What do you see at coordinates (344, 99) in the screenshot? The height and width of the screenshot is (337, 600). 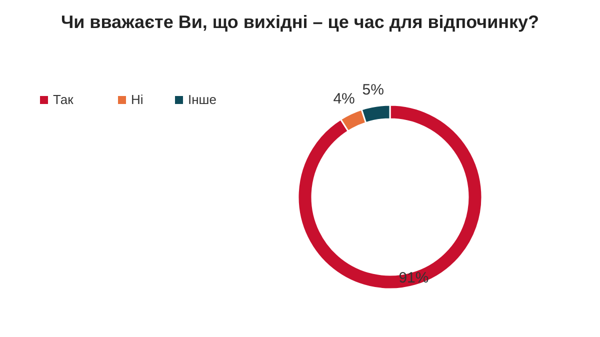 I see `data-label: 4%` at bounding box center [344, 99].